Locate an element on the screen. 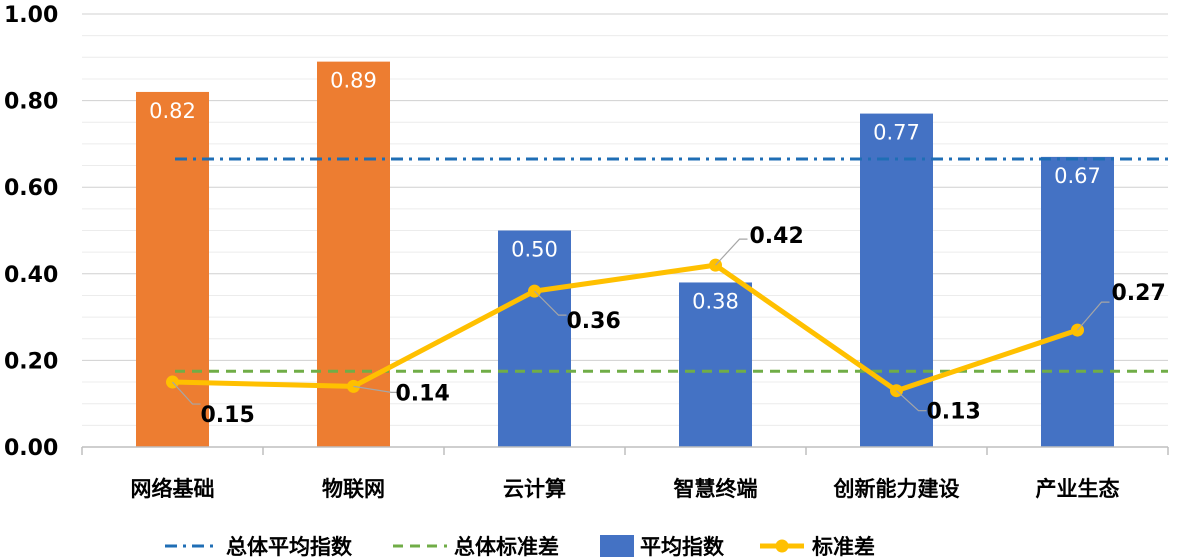 This screenshot has height=560, width=1178. sd-value-label: 0.36 is located at coordinates (594, 321).